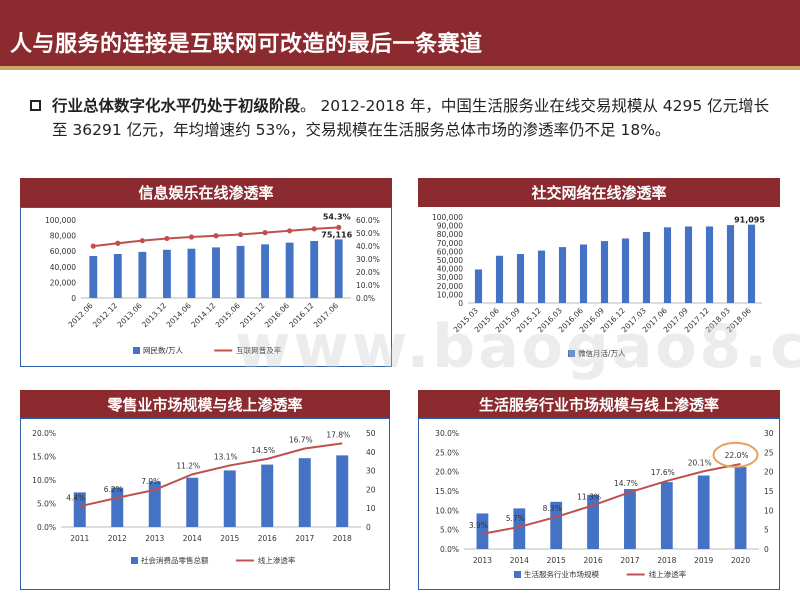  I want to click on data-label: 13.1%, so click(226, 456).